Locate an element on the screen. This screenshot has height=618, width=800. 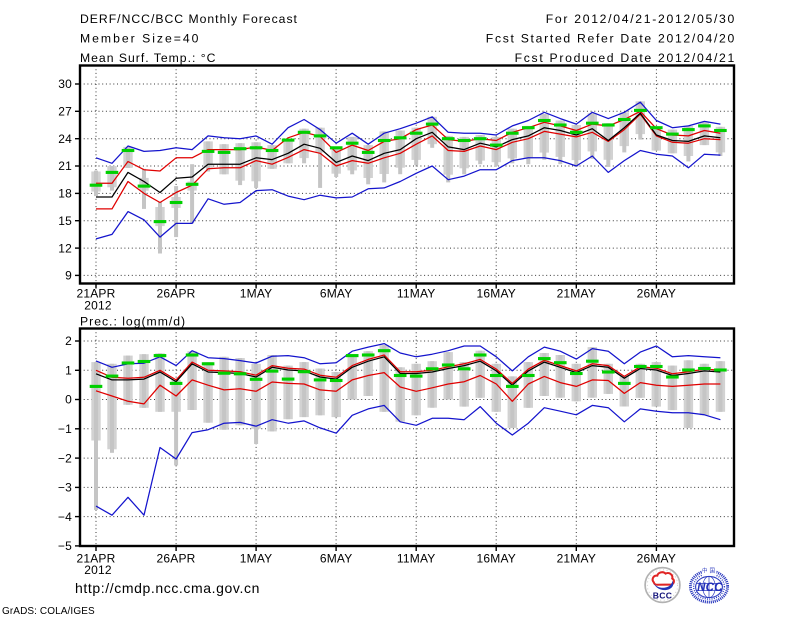
svg-text: 27 is located at coordinates (65, 112).